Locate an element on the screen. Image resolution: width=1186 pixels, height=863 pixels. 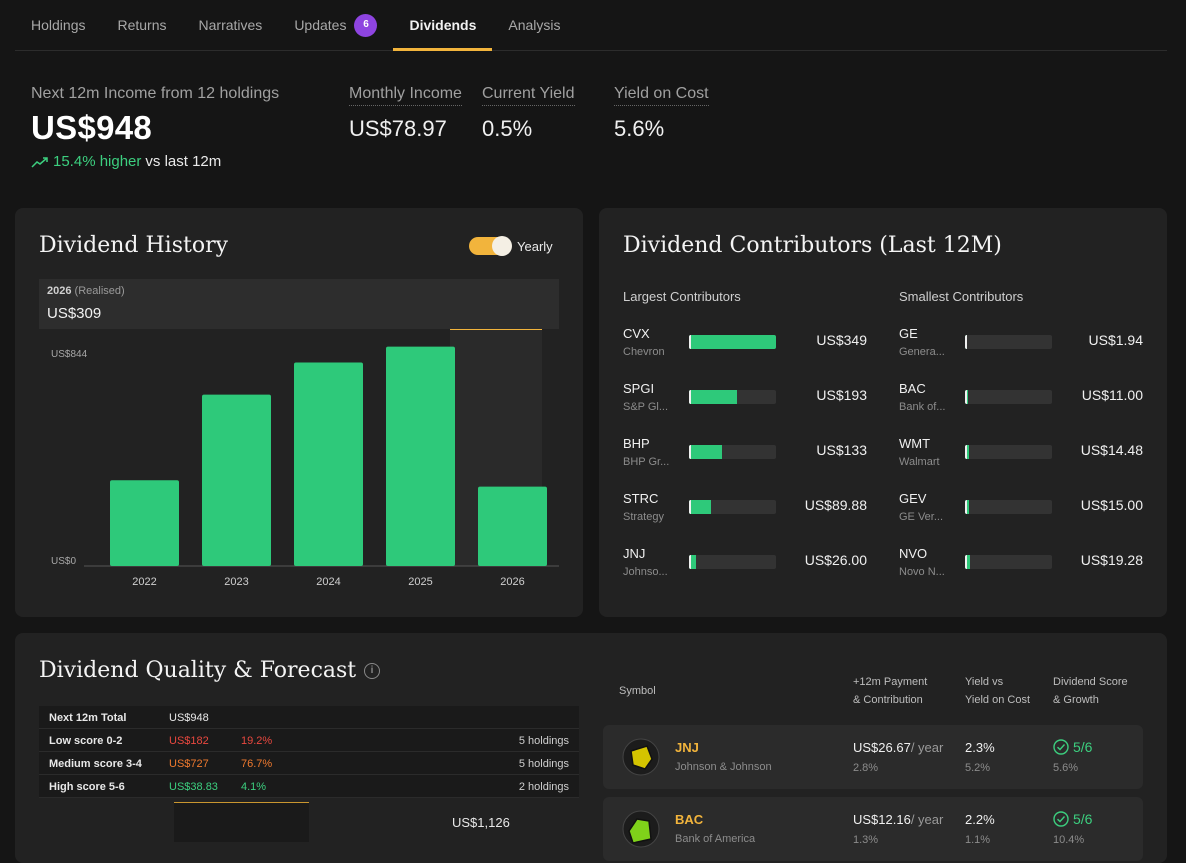
tab-narratives: Narratives is located at coordinates (231, 25).